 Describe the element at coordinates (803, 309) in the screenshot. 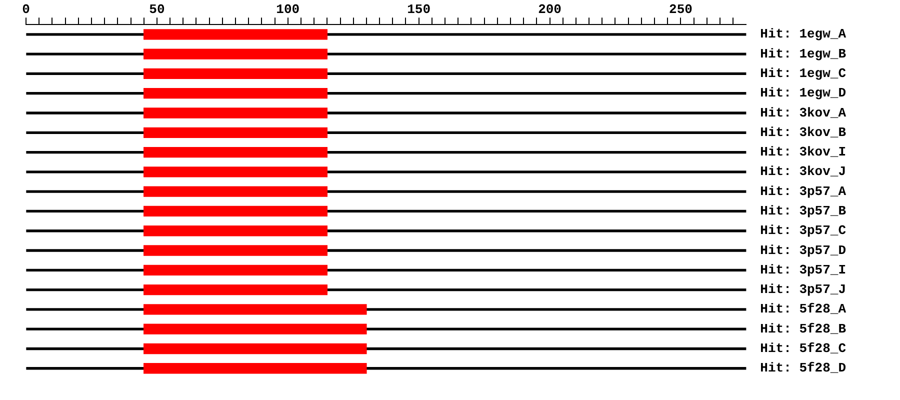

I see `y-tick-label: Hit: 5f28_A` at that location.